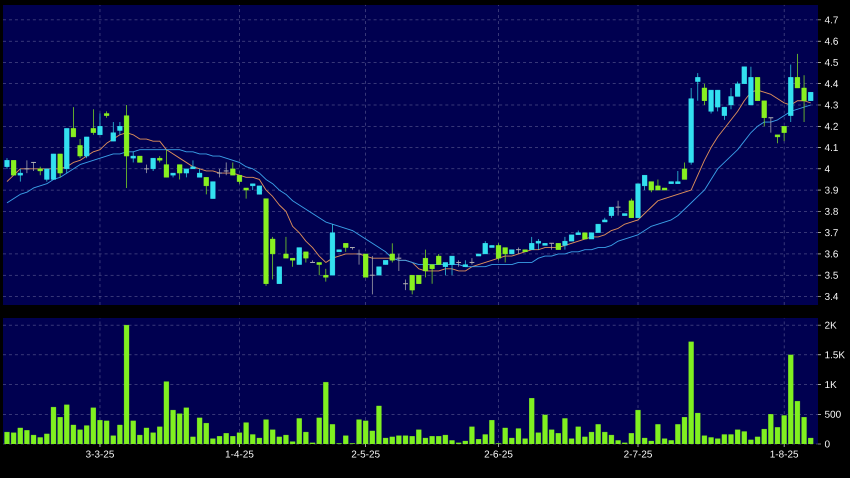 The height and width of the screenshot is (478, 850). I want to click on y-tick-label: 4.3, so click(831, 105).